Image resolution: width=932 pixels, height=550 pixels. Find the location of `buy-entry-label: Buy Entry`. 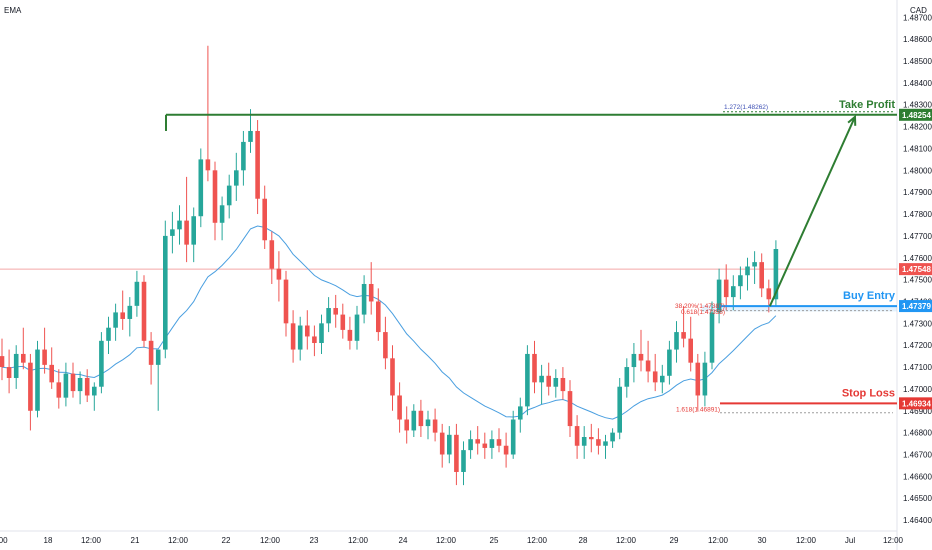

buy-entry-label: Buy Entry is located at coordinates (869, 296).